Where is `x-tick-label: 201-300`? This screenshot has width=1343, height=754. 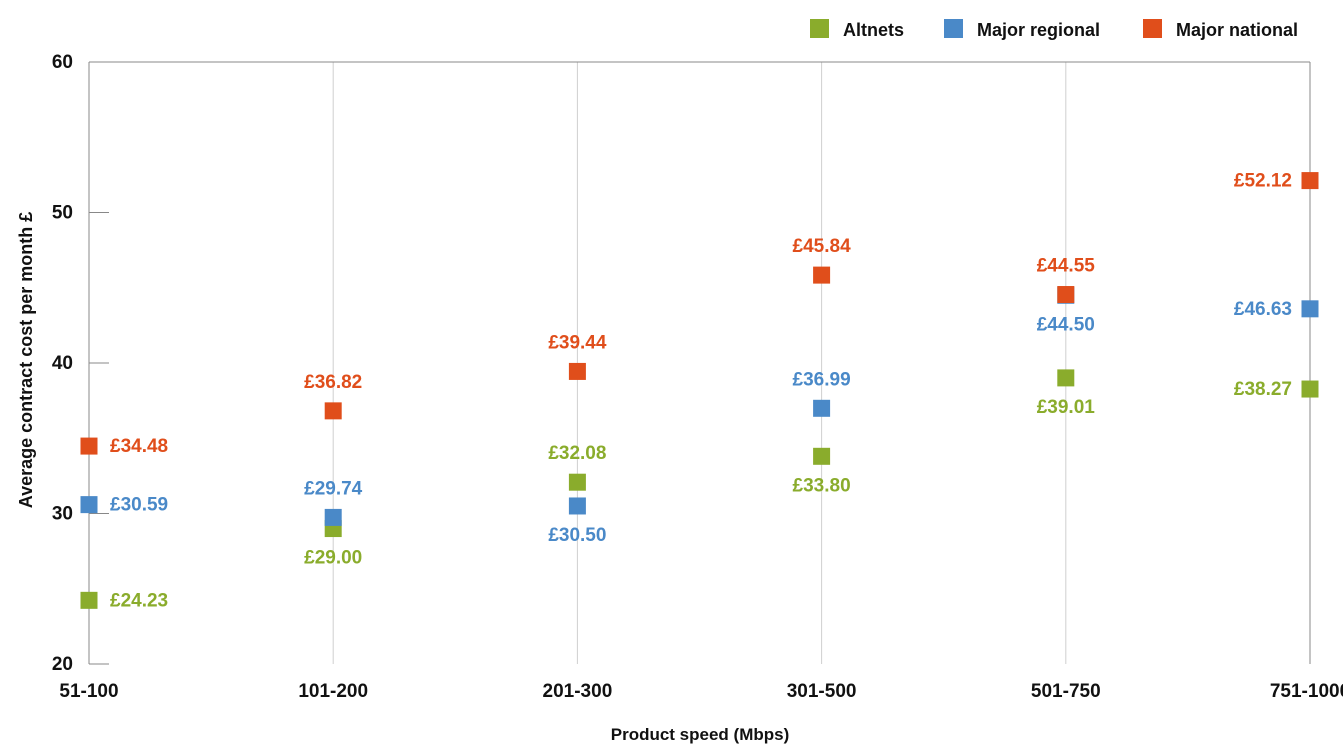
x-tick-label: 201-300 is located at coordinates (578, 691).